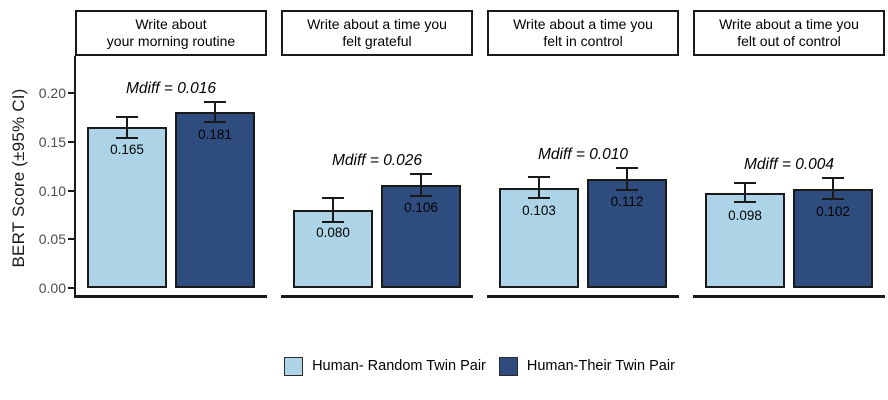 Image resolution: width=888 pixels, height=400 pixels. I want to click on legend-entry: Human-Their Twin Pair, so click(586, 366).